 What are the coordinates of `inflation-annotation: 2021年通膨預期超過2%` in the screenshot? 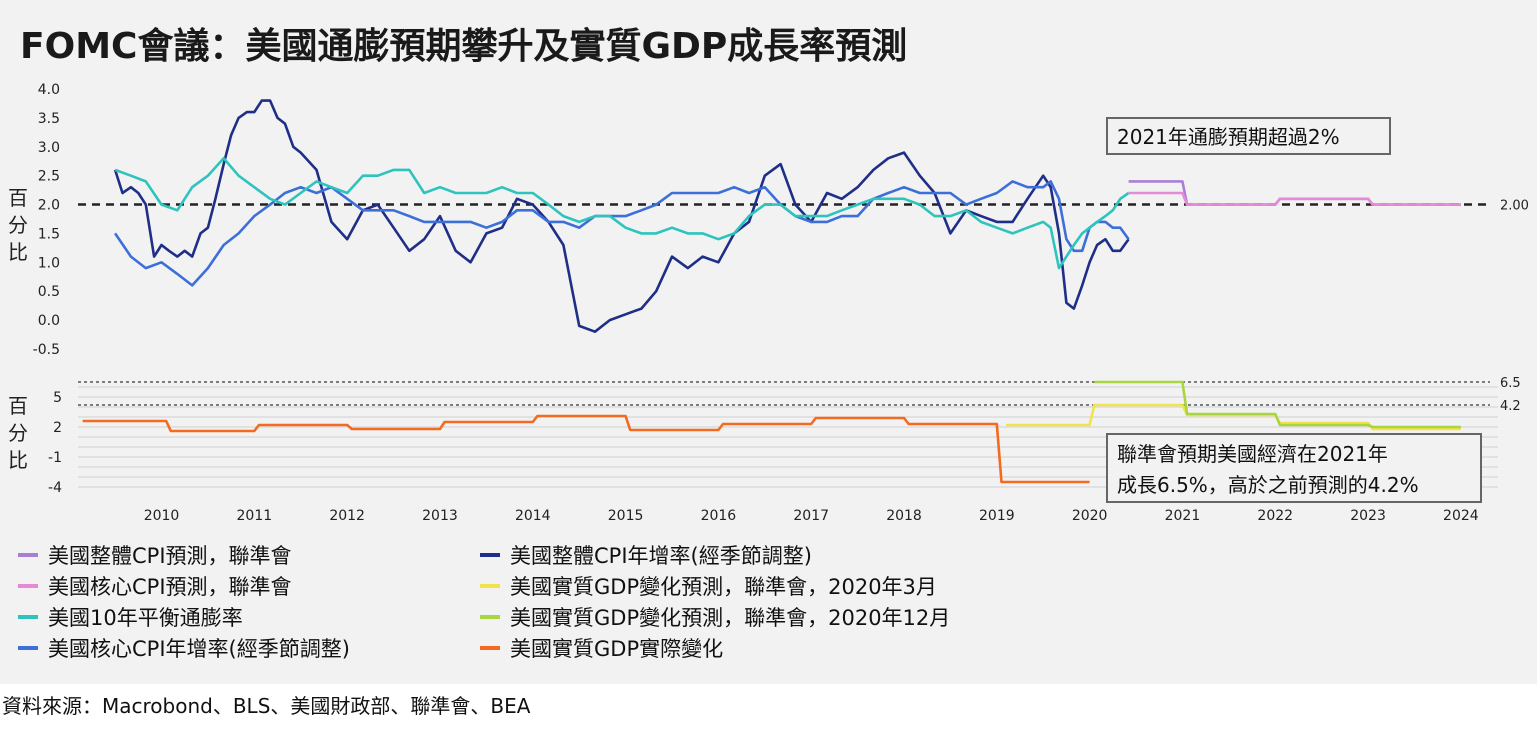 It's located at (1248, 136).